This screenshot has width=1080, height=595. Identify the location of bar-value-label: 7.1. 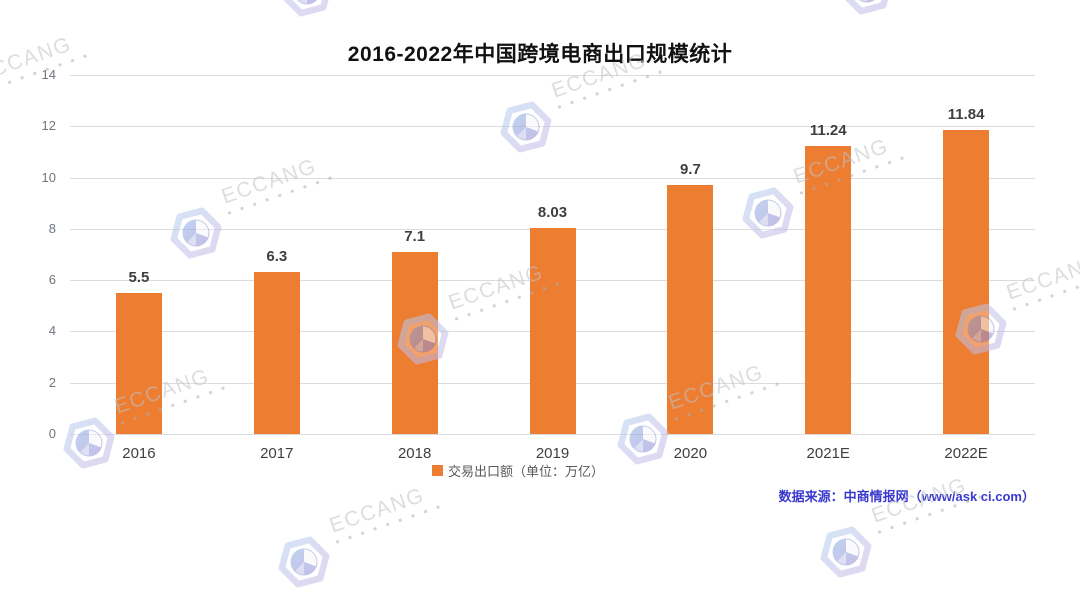
(415, 236).